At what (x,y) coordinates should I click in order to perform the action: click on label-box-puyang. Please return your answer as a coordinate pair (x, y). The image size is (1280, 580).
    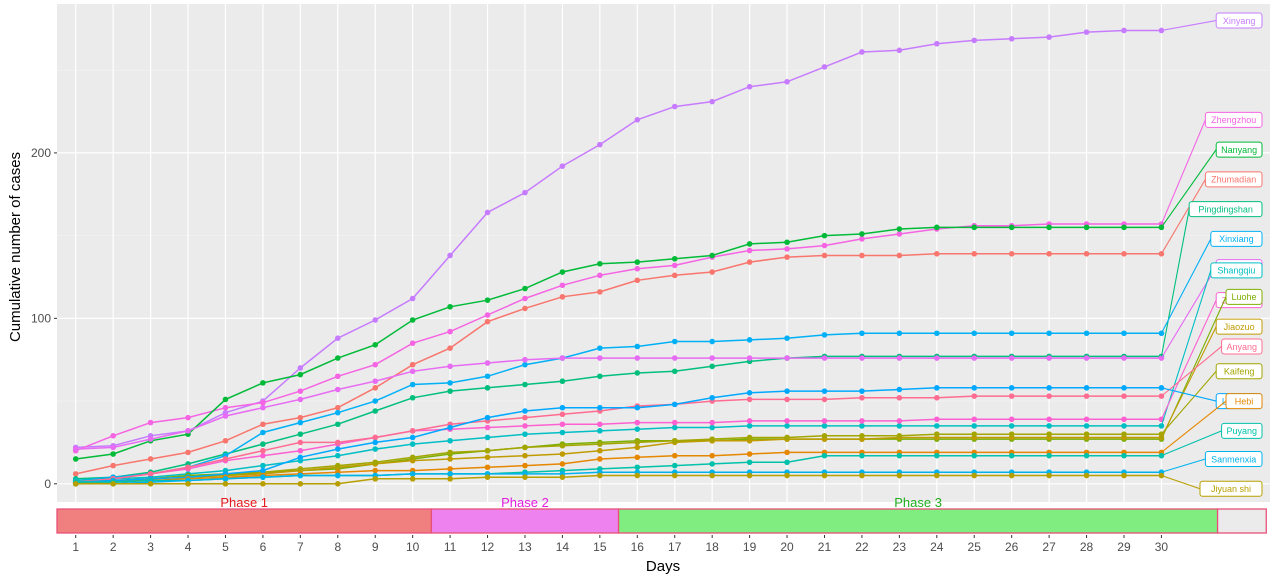
    Looking at the image, I should click on (1242, 430).